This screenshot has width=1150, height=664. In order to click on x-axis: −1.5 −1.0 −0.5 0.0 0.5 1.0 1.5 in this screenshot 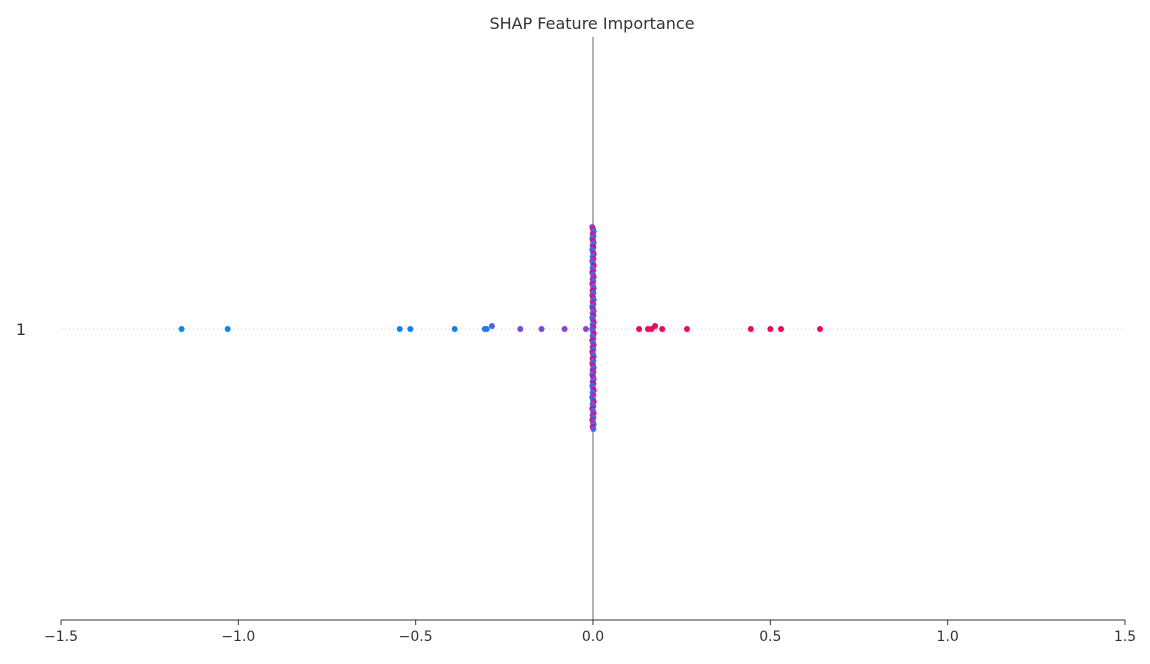, I will do `click(590, 632)`.